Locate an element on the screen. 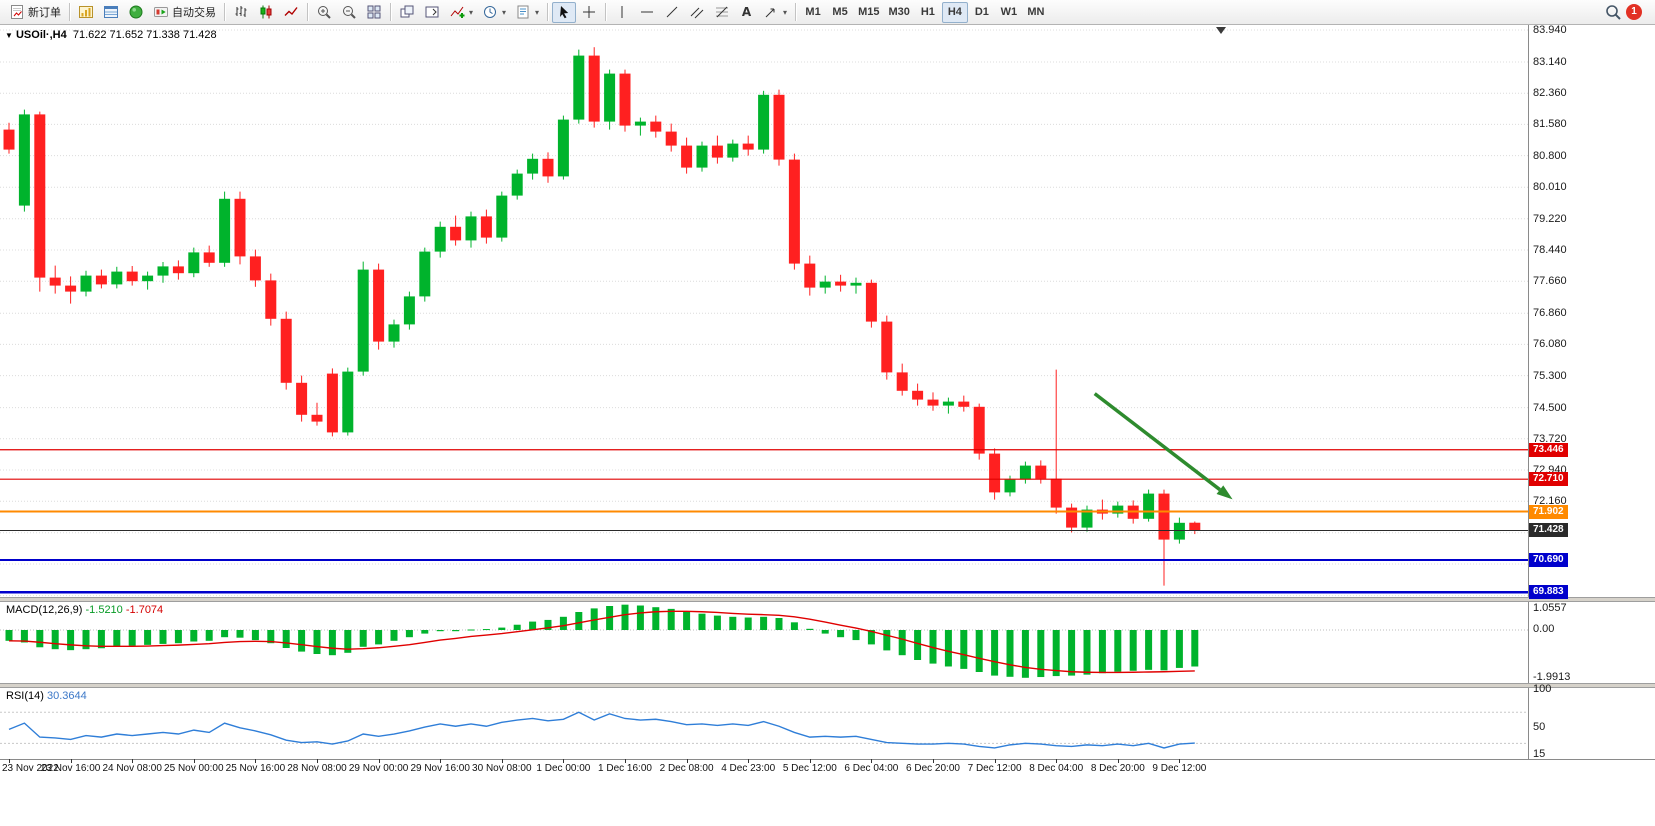 The width and height of the screenshot is (1655, 826). price-label: 74.500 is located at coordinates (1550, 407).